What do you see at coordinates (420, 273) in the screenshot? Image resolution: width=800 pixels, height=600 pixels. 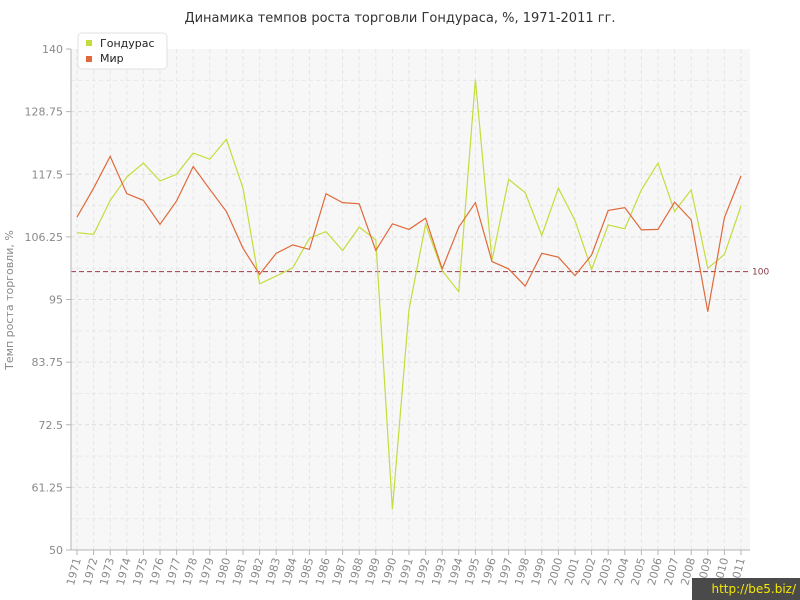 I see `reference-line-group: 100` at bounding box center [420, 273].